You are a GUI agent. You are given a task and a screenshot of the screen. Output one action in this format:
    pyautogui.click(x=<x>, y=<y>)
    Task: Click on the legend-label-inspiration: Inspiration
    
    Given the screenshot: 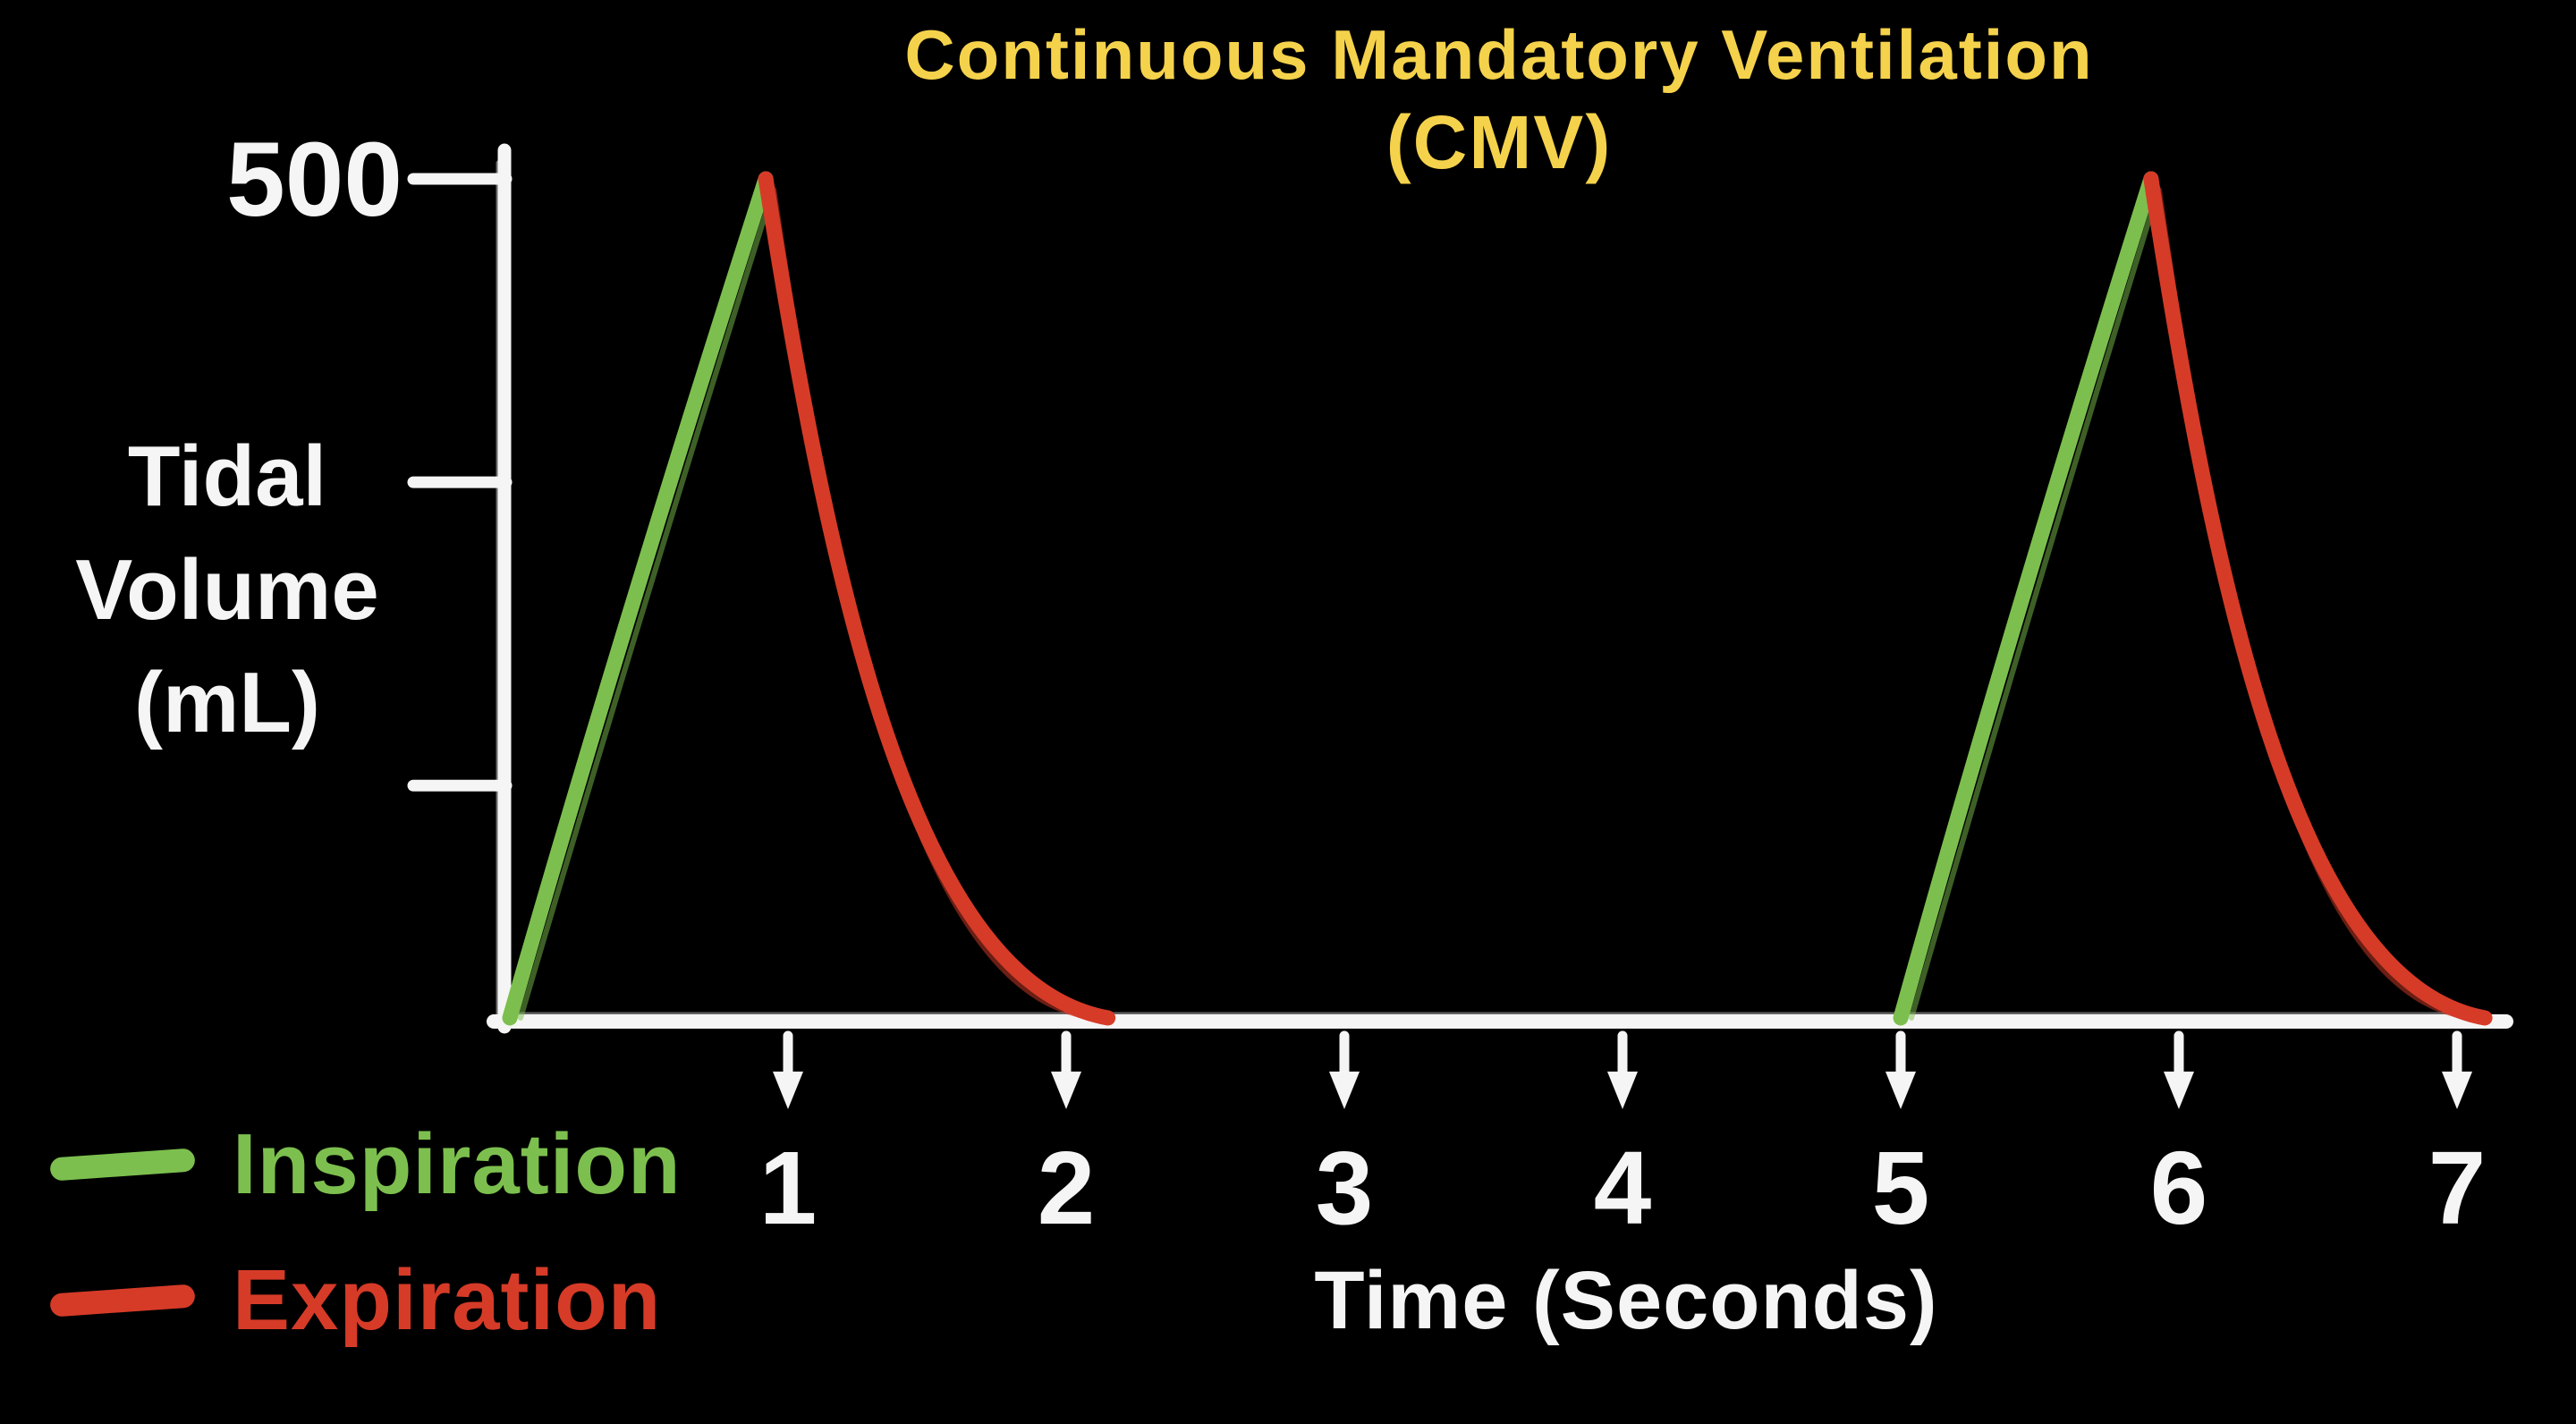 What is the action you would take?
    pyautogui.click(x=457, y=1164)
    